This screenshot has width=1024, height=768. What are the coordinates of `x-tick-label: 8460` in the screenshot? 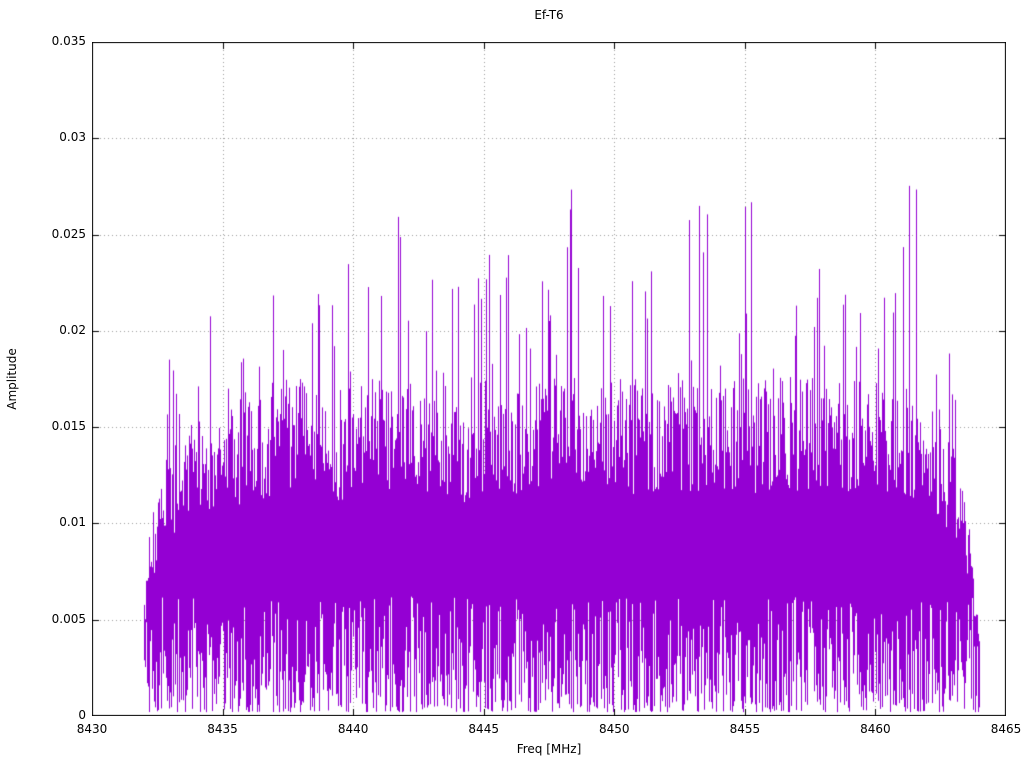 It's located at (875, 729).